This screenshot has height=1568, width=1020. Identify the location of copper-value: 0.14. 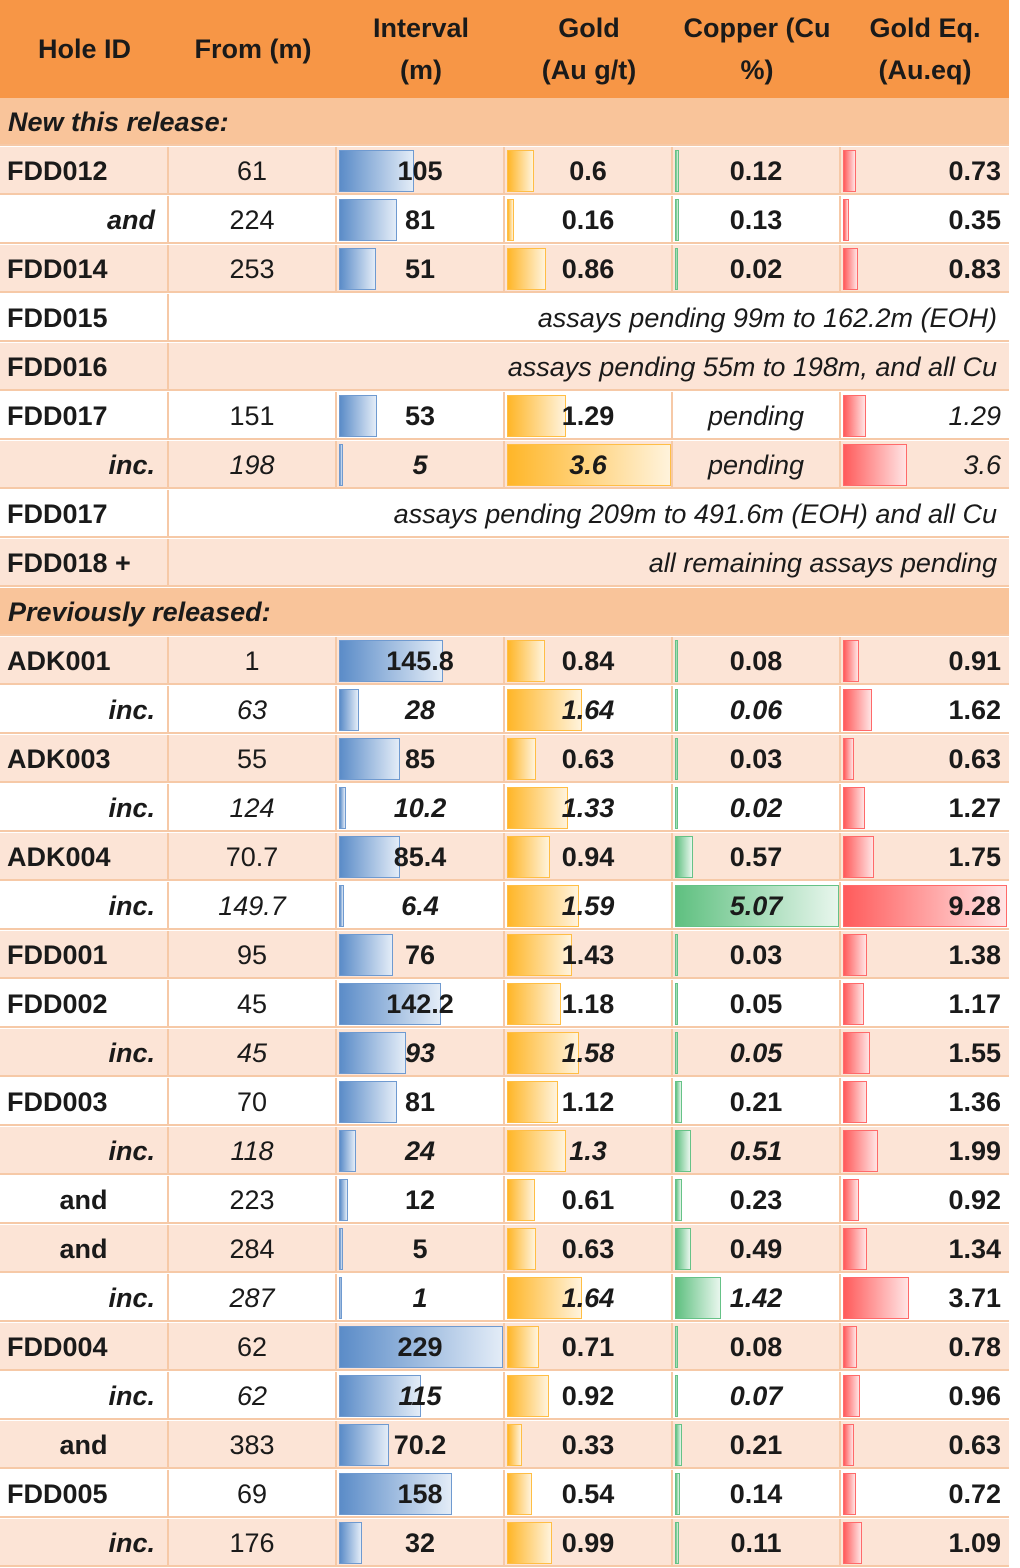
(756, 1493).